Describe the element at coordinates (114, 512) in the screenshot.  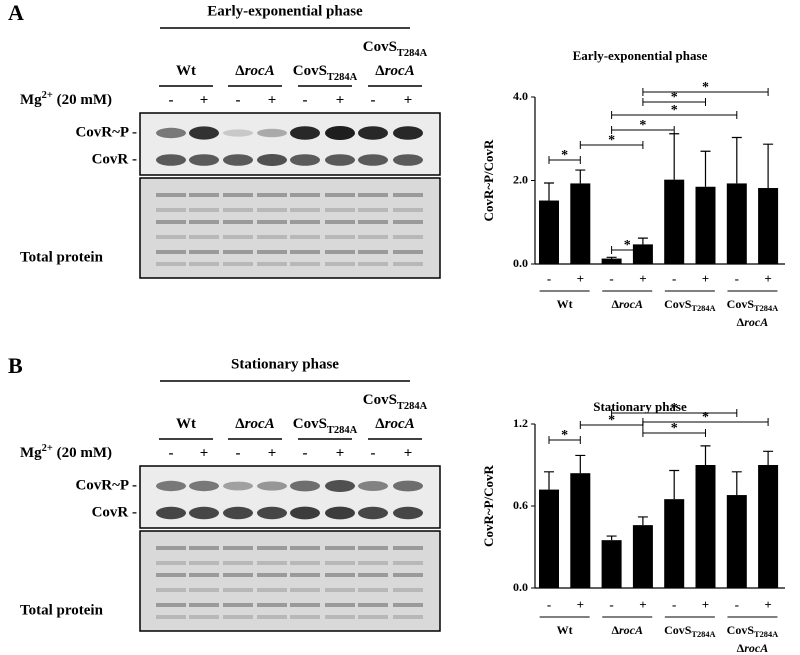
I see `band-label: CovR -` at that location.